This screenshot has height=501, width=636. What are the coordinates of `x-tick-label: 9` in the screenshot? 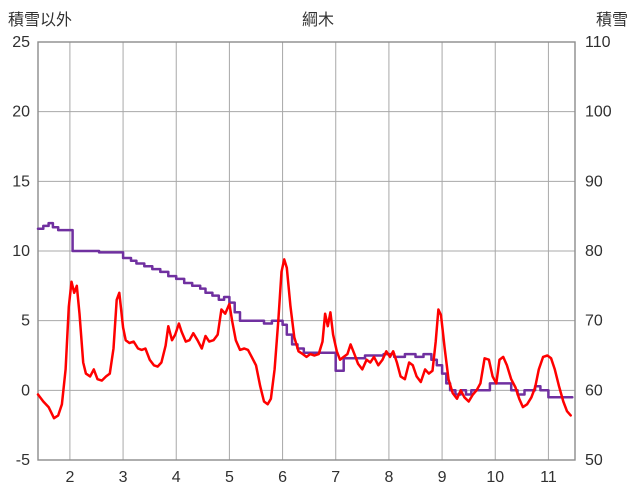 It's located at (442, 477).